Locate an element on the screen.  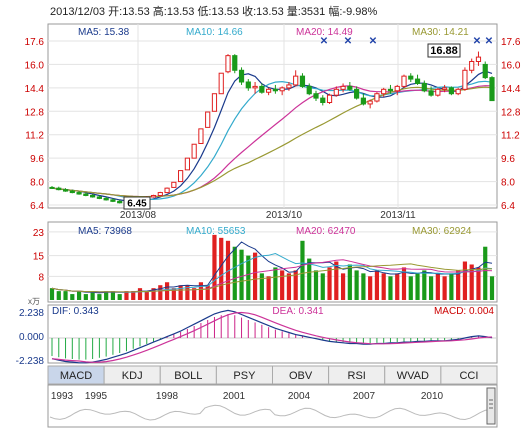
tab-background is located at coordinates (469, 375).